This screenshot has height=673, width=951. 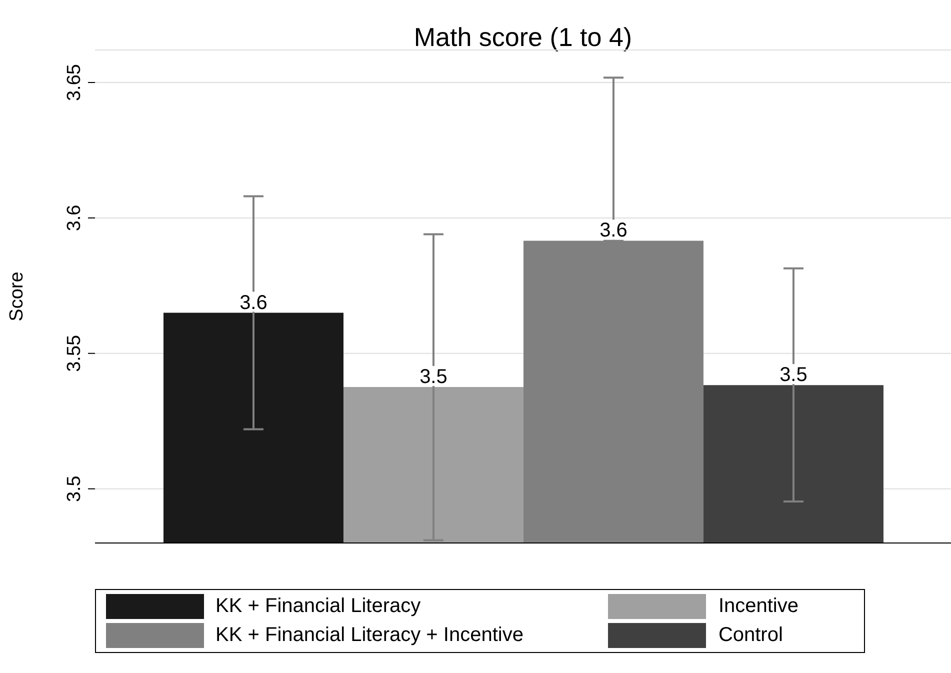 I want to click on legend-label: Control, so click(x=750, y=635).